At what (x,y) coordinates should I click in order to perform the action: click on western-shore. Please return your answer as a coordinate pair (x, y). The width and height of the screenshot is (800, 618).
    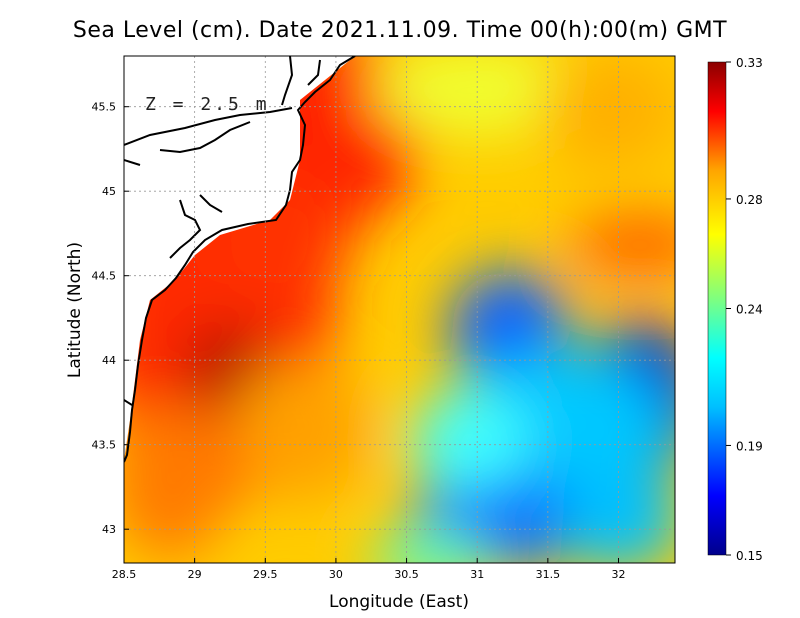
    Looking at the image, I should click on (132, 282).